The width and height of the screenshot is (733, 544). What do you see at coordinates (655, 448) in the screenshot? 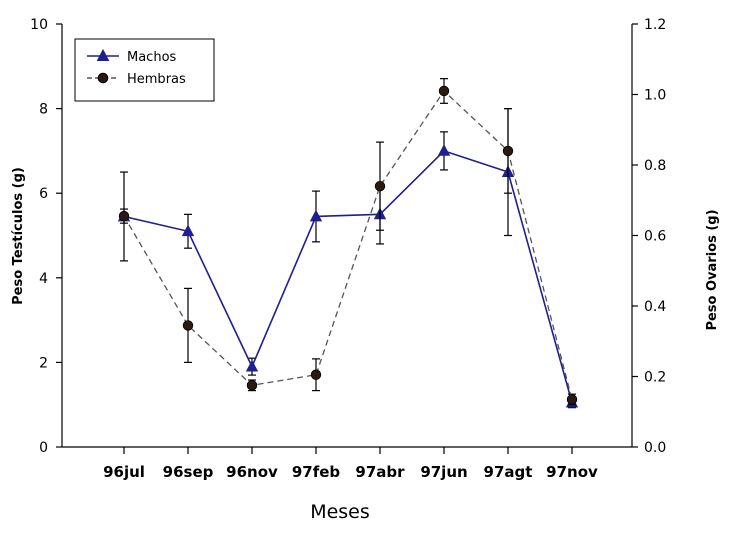
I see `y-right-tick-label: 0.0` at bounding box center [655, 448].